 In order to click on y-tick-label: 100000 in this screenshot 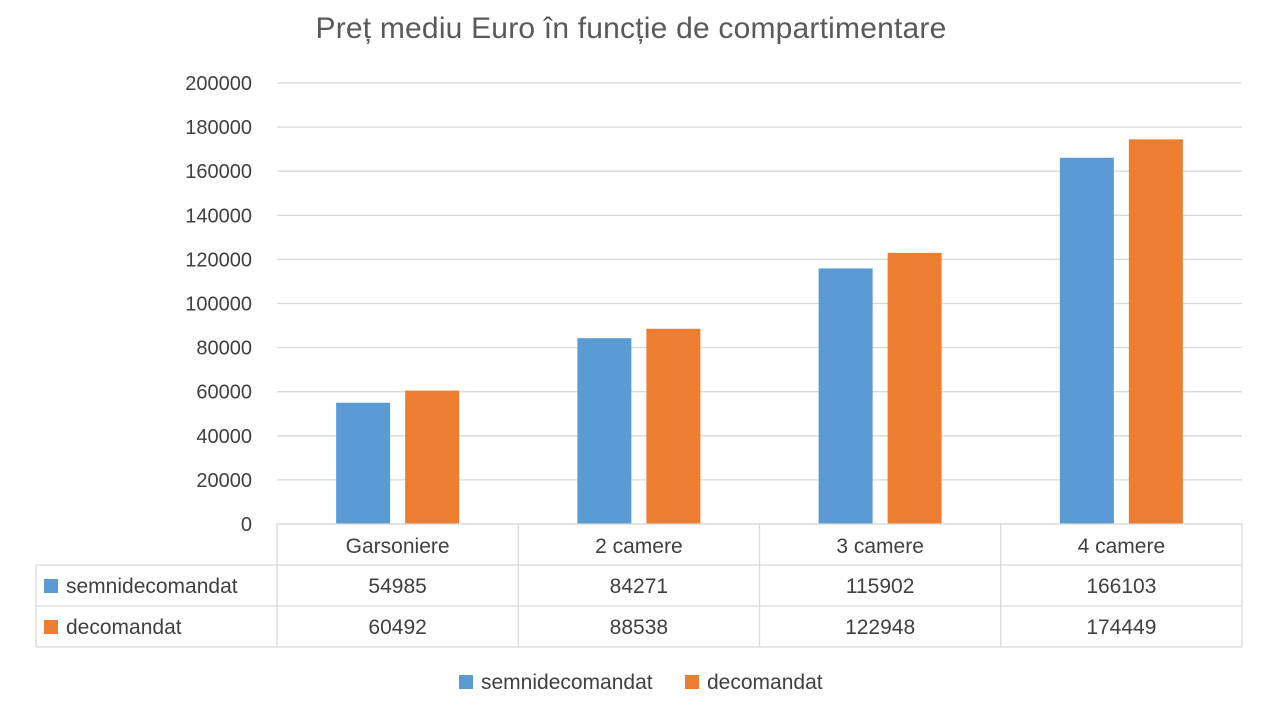, I will do `click(218, 305)`.